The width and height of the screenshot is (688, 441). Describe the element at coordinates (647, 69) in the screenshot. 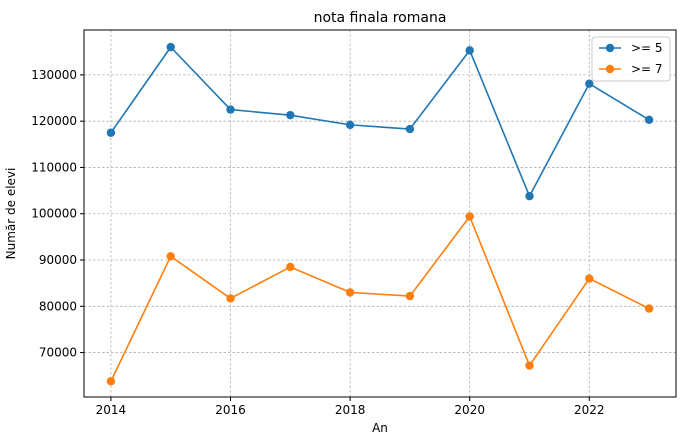

I see `legend-label: >= 7` at that location.